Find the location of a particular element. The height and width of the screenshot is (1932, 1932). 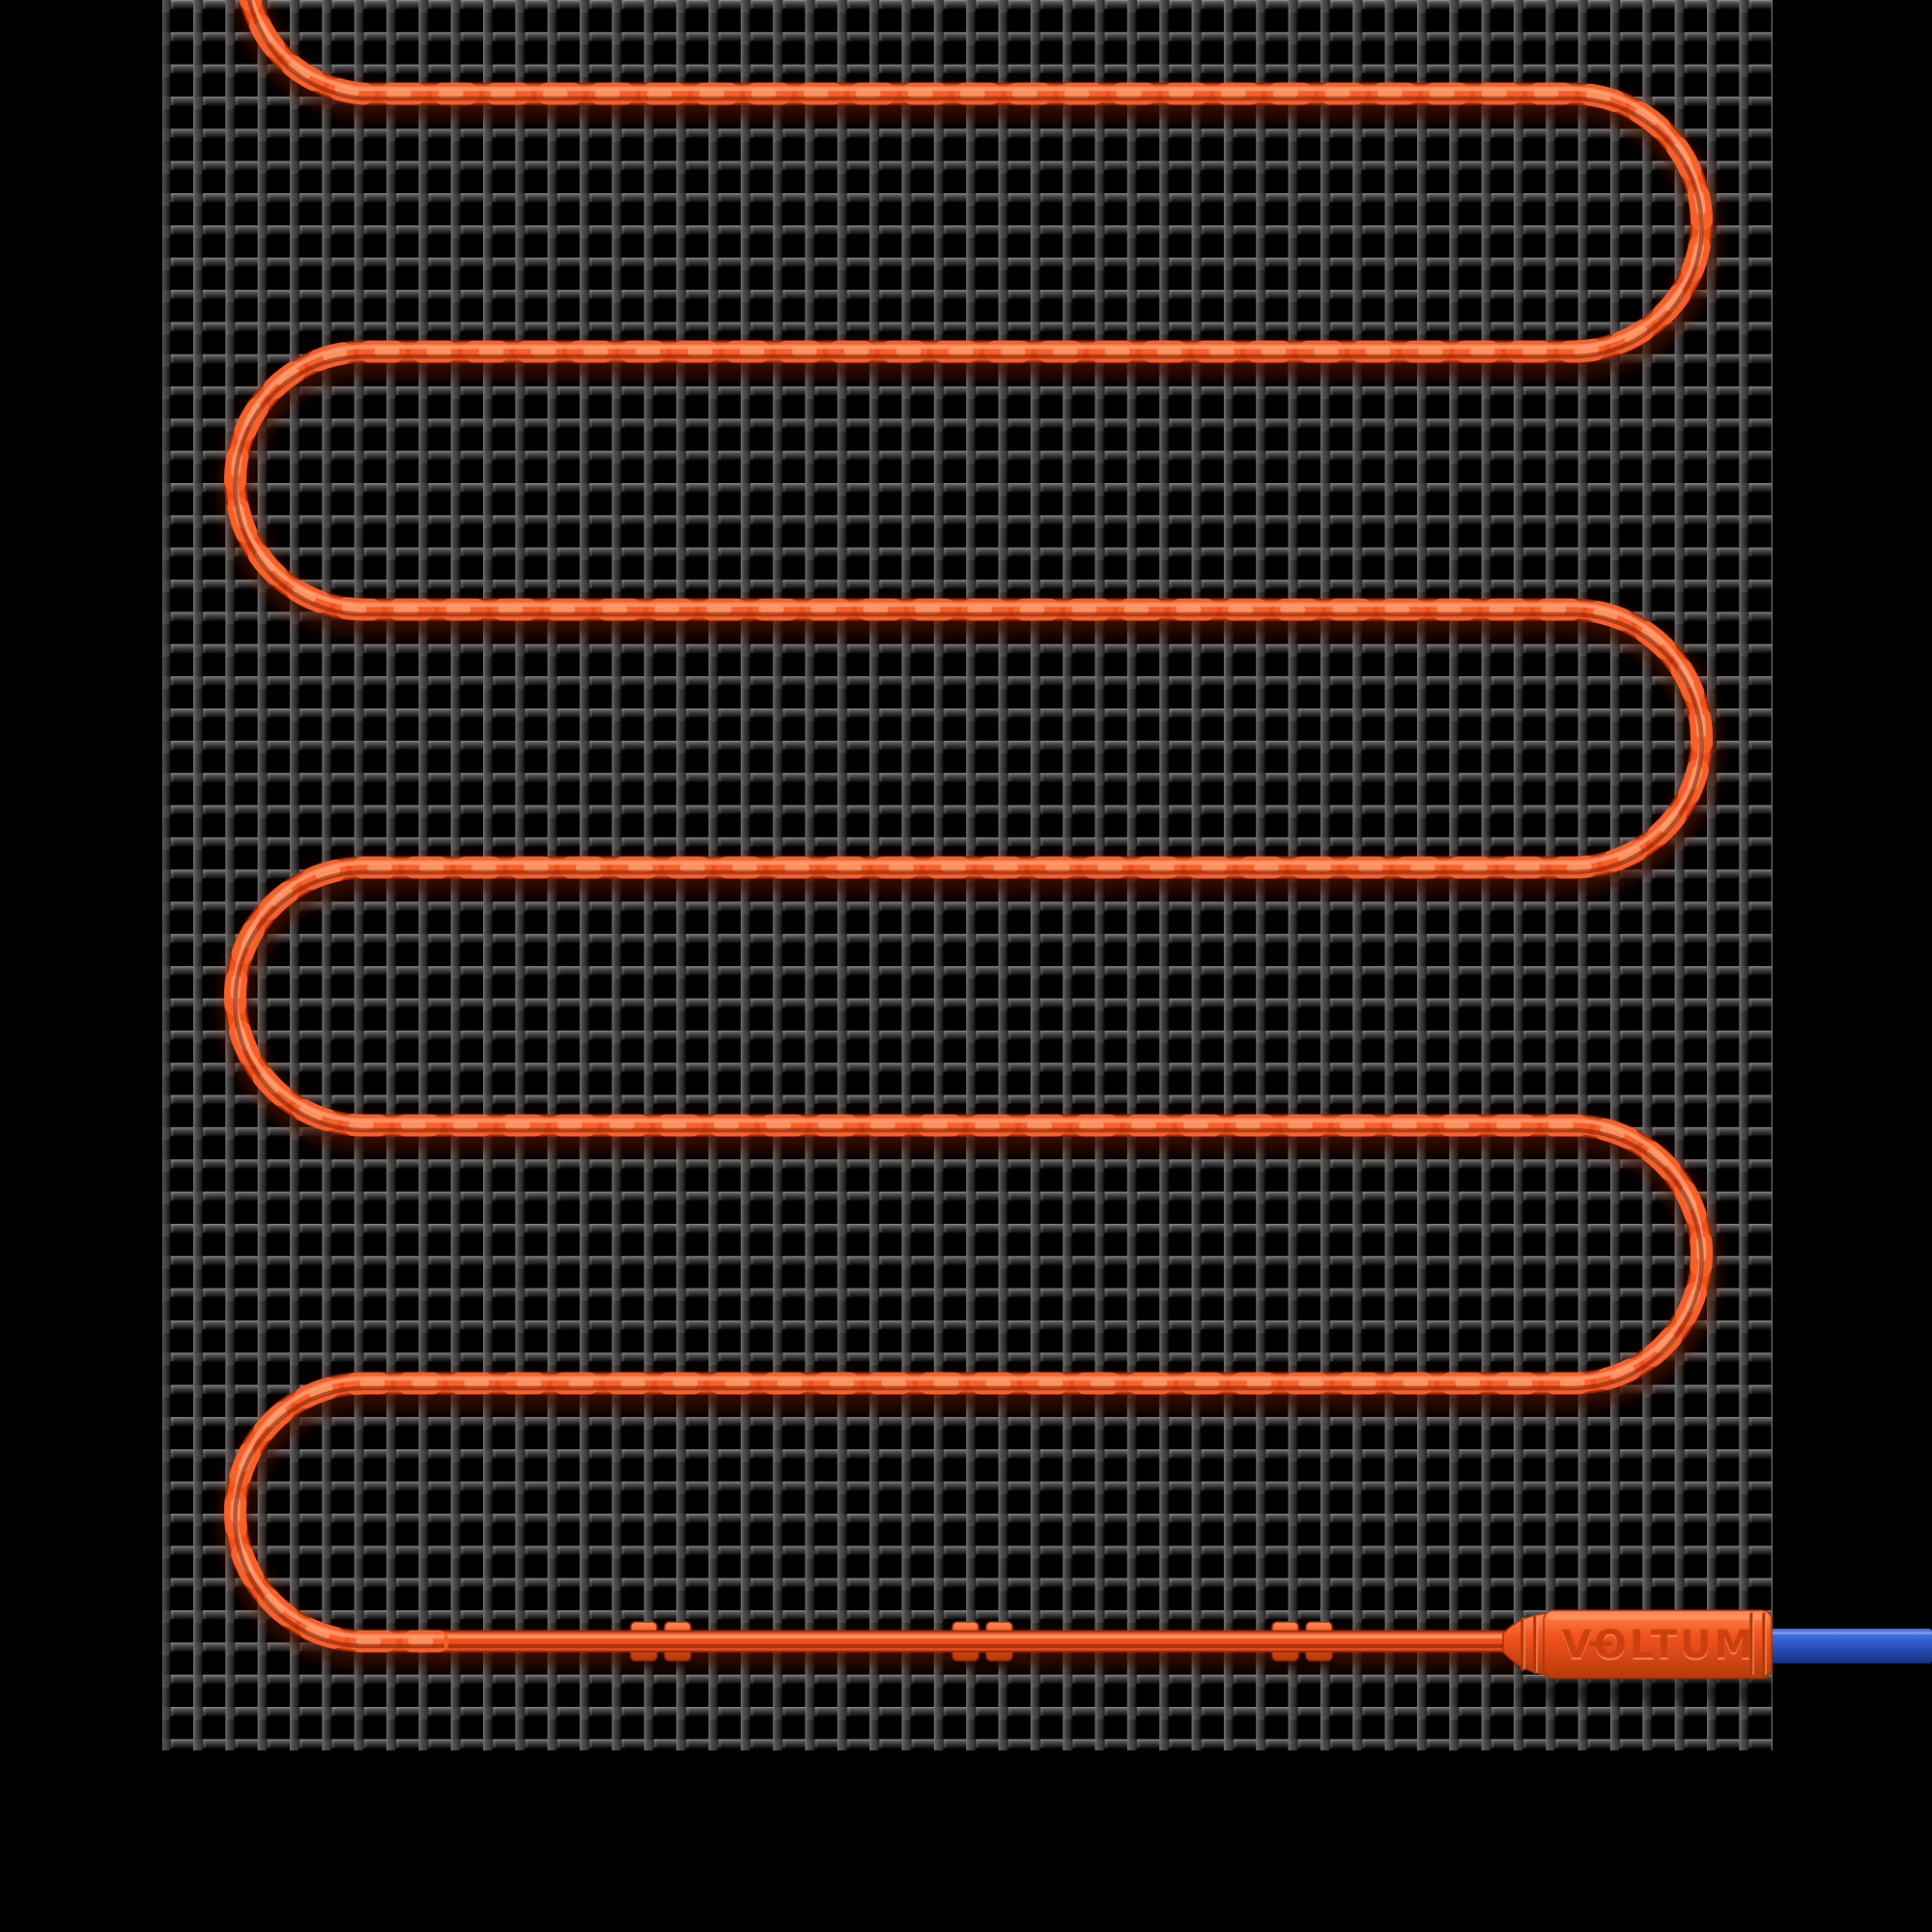

connector-ribs is located at coordinates (1643, 1644).